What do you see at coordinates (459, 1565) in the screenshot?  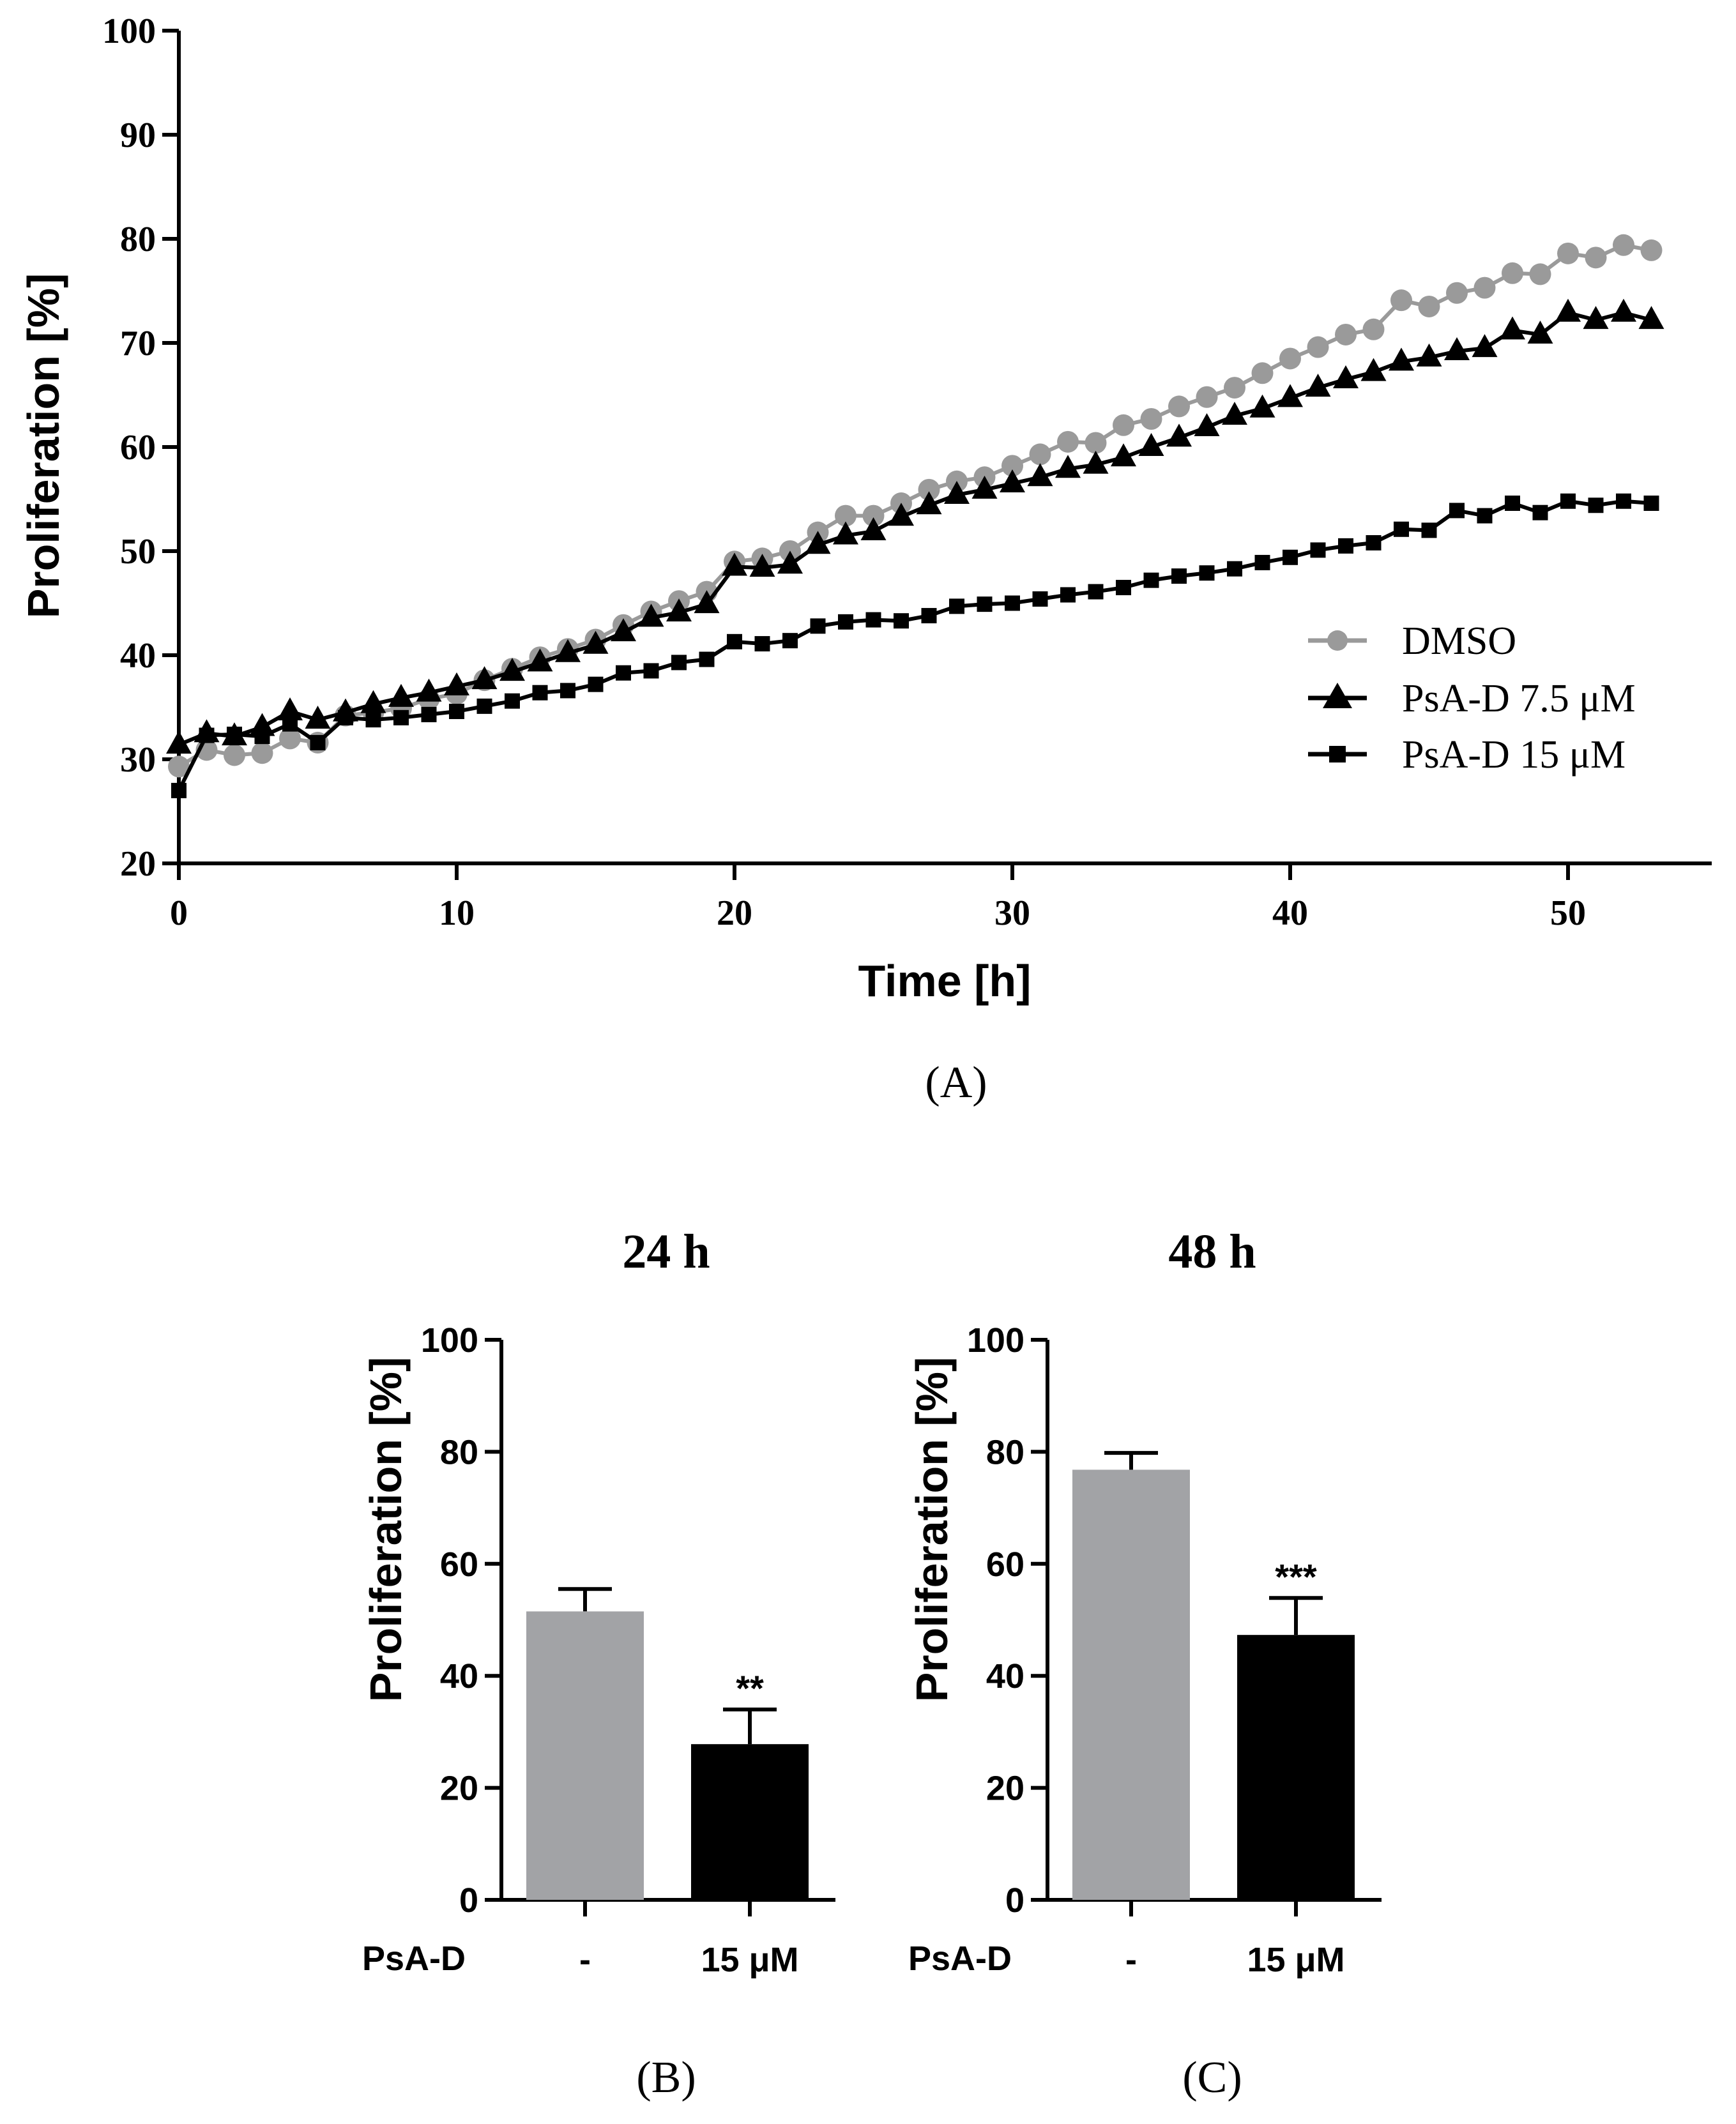 I see `bar-chart-y-tick-label: 60` at bounding box center [459, 1565].